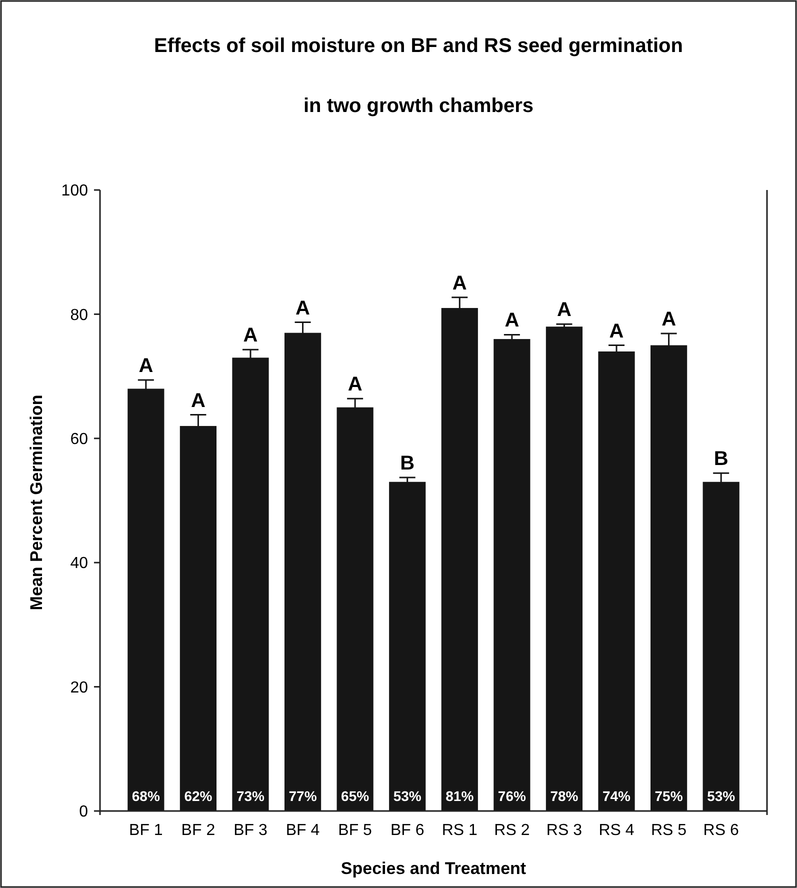  What do you see at coordinates (79, 563) in the screenshot?
I see `y-tick-label: 40` at bounding box center [79, 563].